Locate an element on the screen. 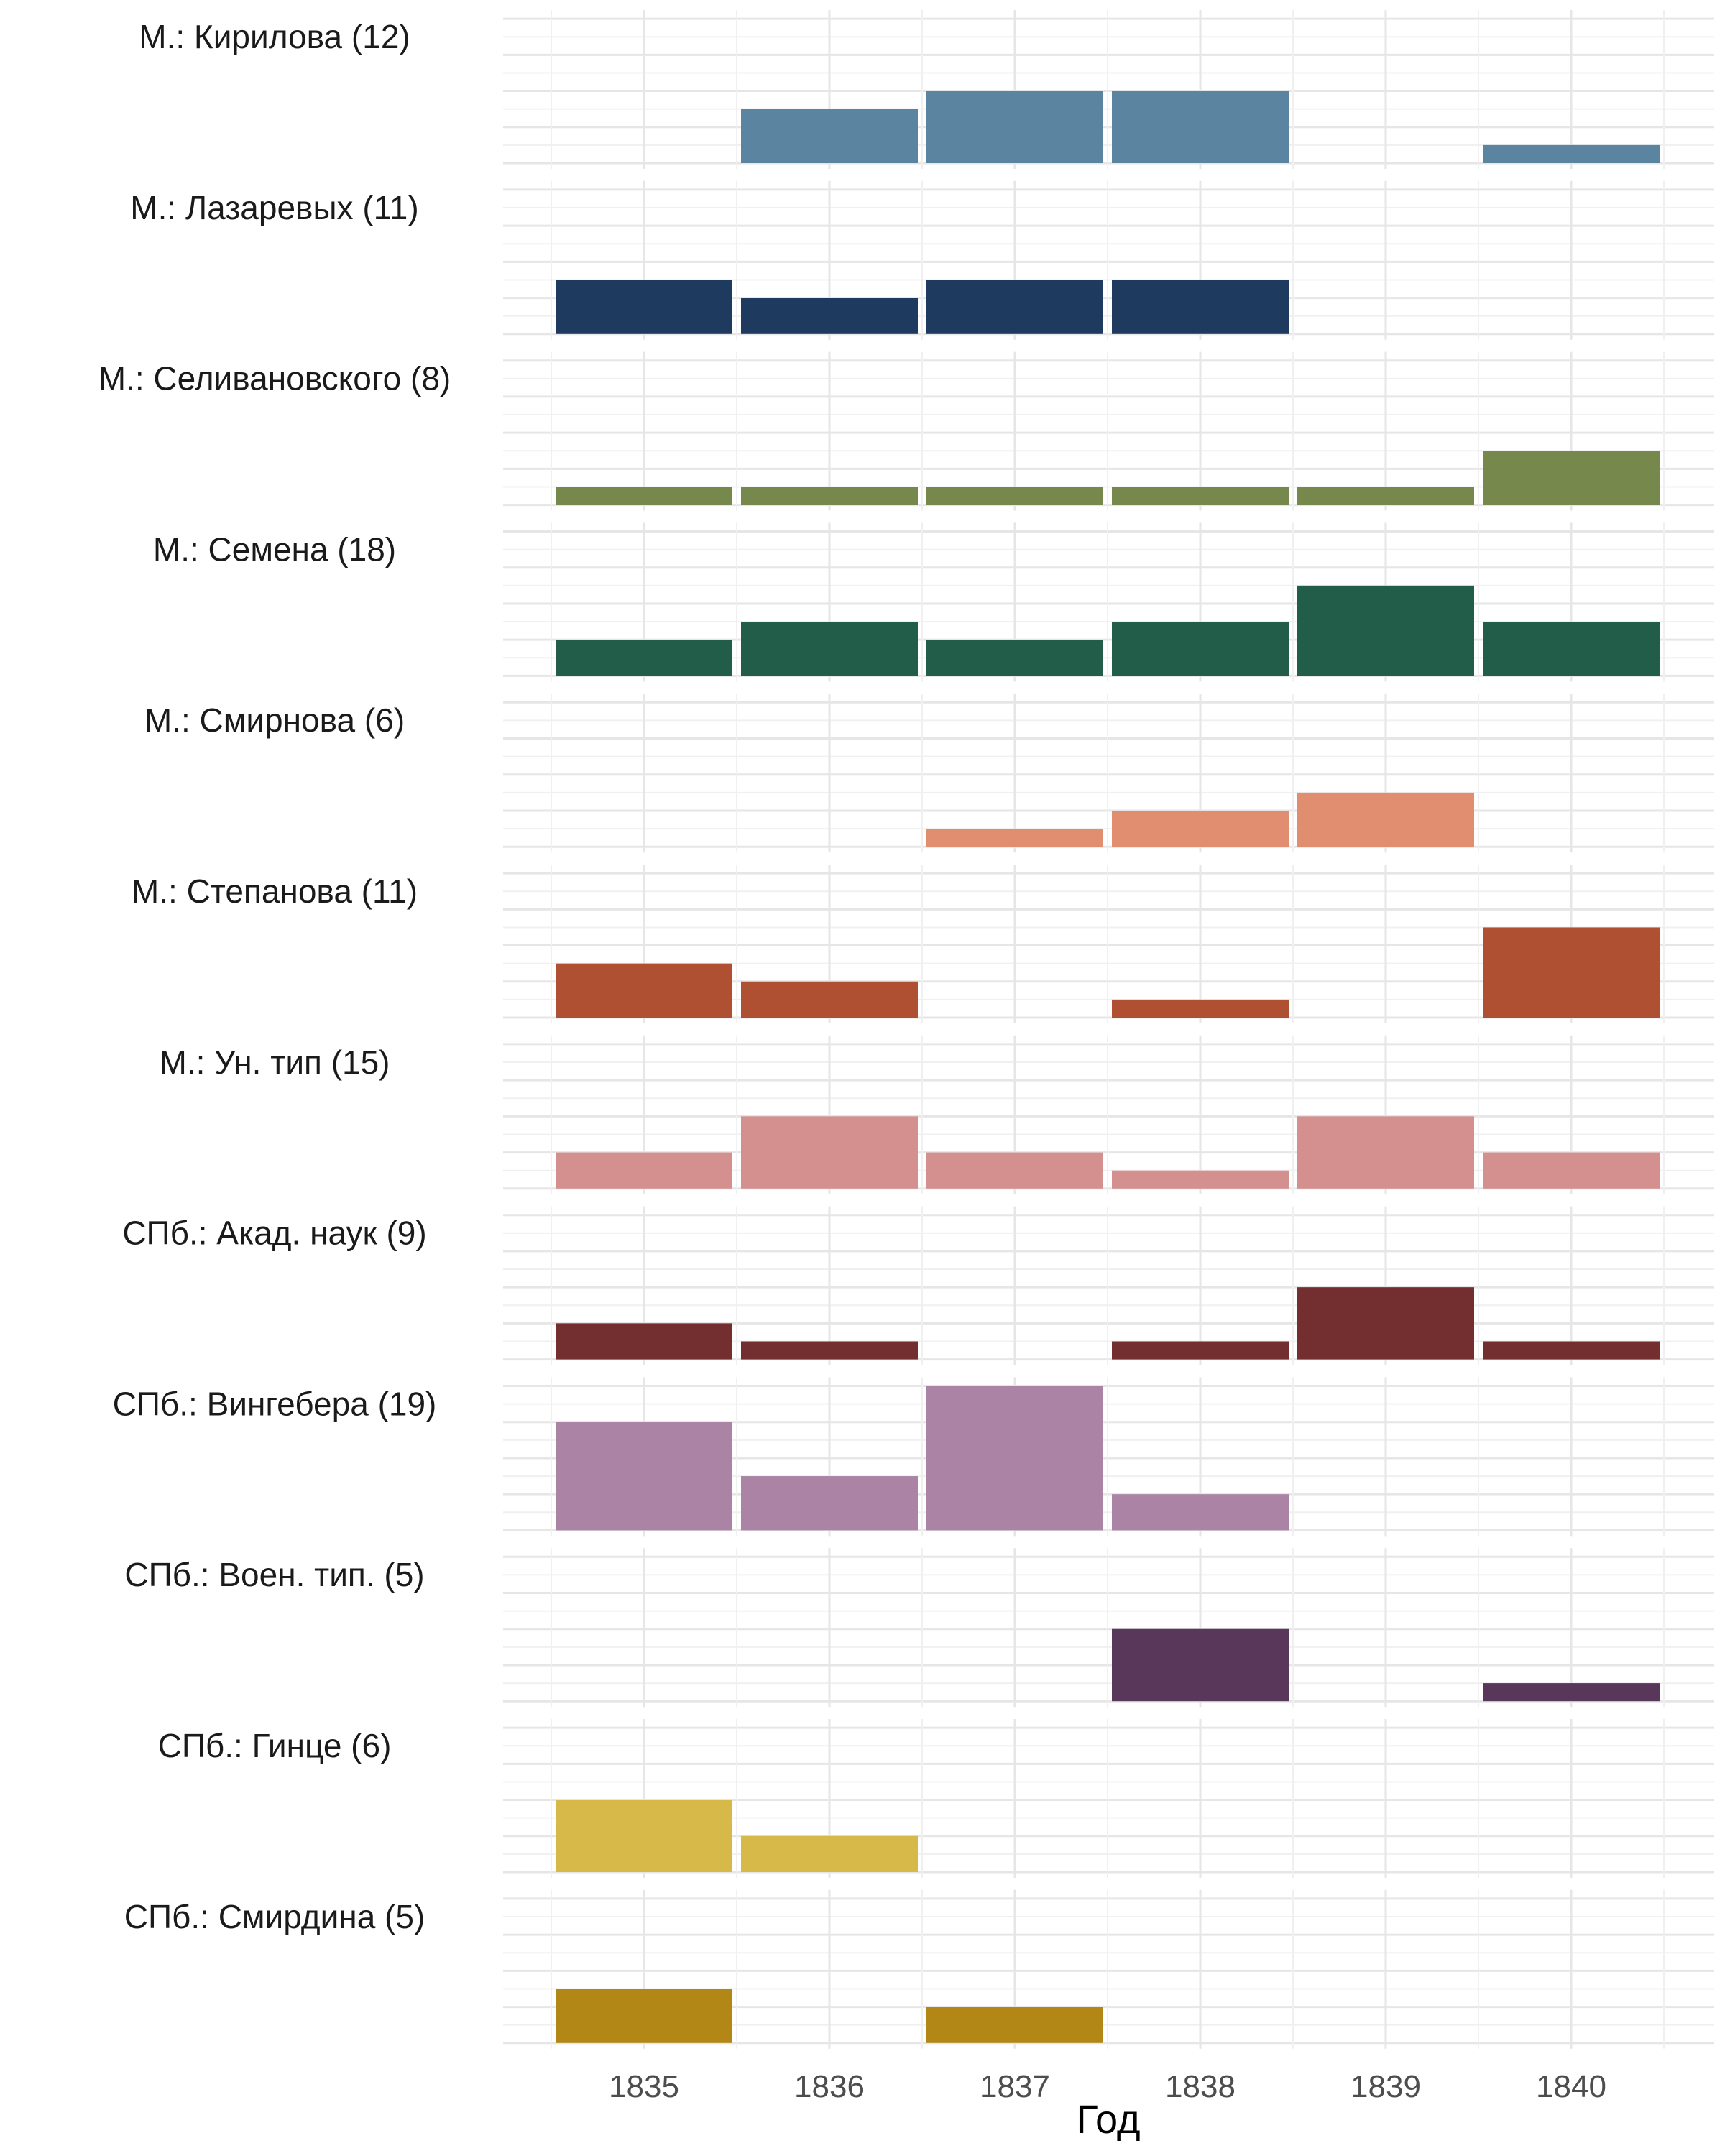 This screenshot has width=1725, height=2156. panel: СПб.: Воен. тип. (5) is located at coordinates (919, 1628).